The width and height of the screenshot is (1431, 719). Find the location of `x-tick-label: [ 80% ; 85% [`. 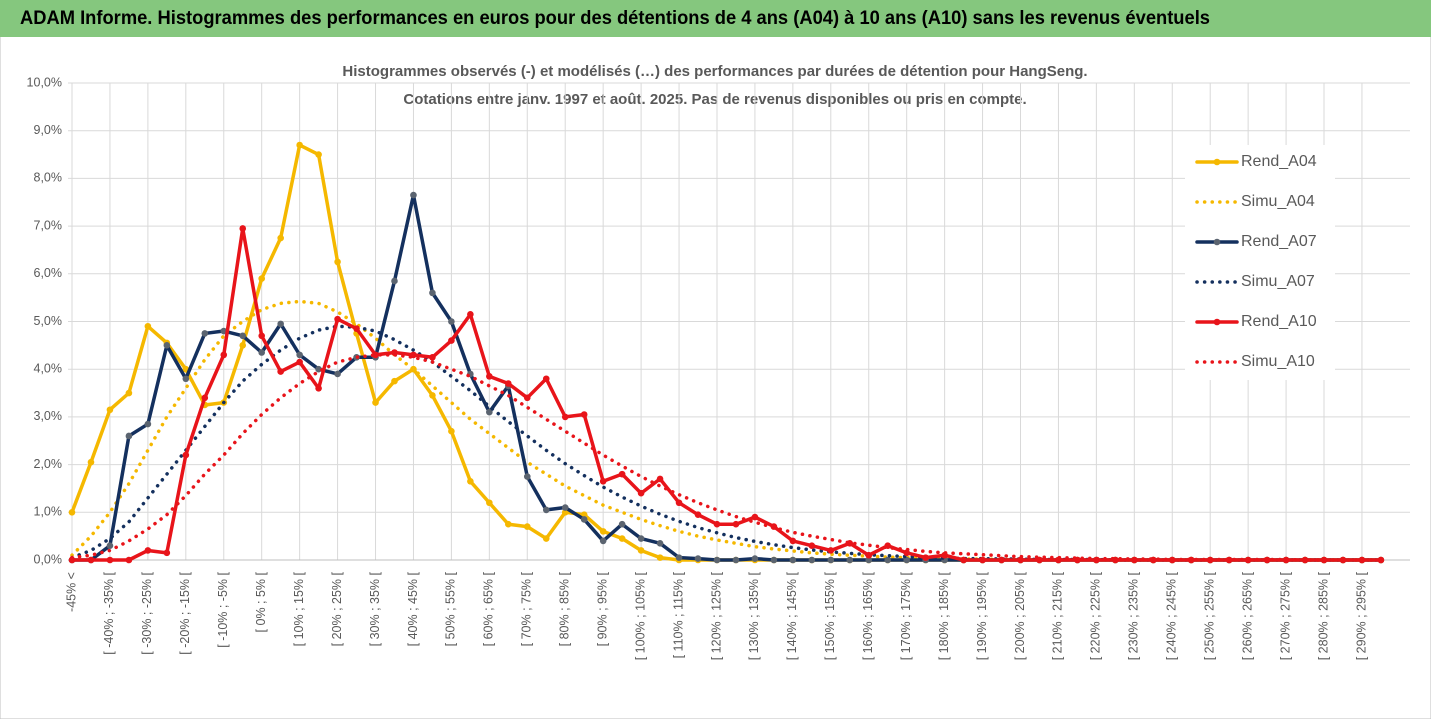

x-tick-label: [ 80% ; 85% [ is located at coordinates (565, 608).